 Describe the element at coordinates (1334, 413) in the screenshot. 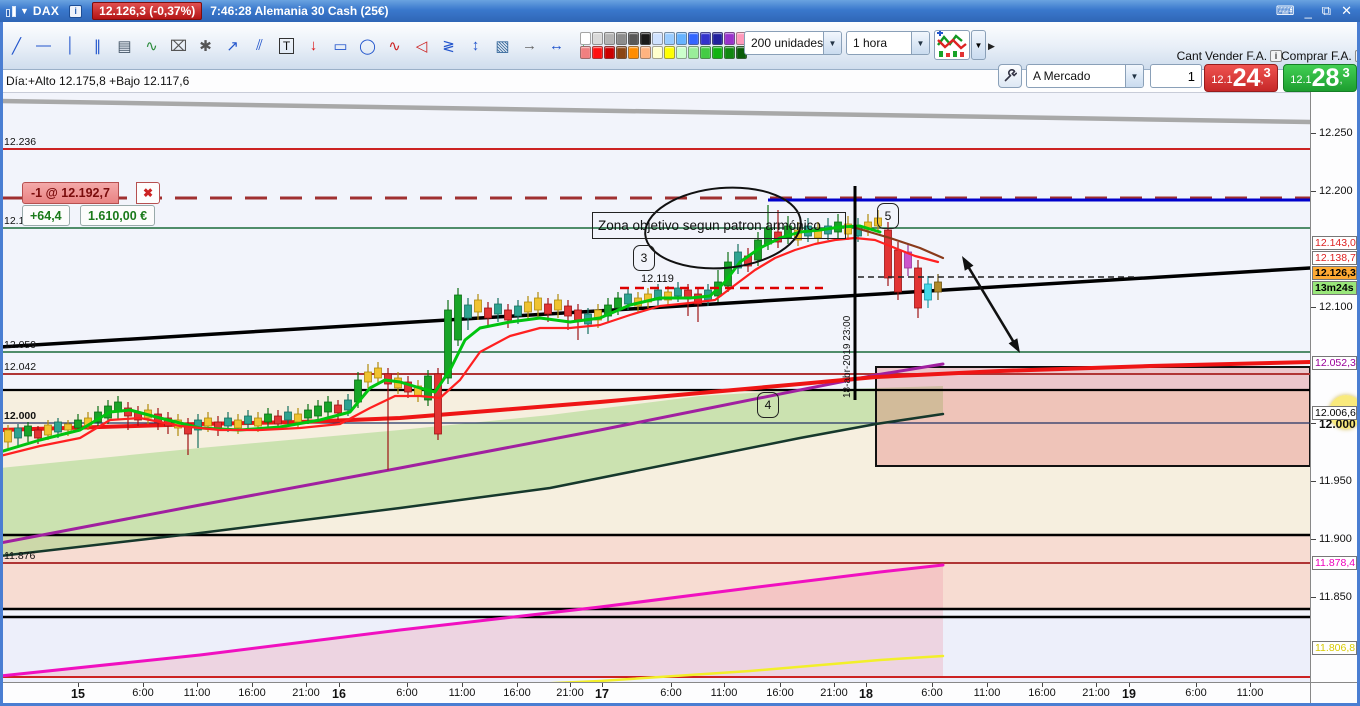

I see `y-axis-price-label: 12.006,6` at that location.